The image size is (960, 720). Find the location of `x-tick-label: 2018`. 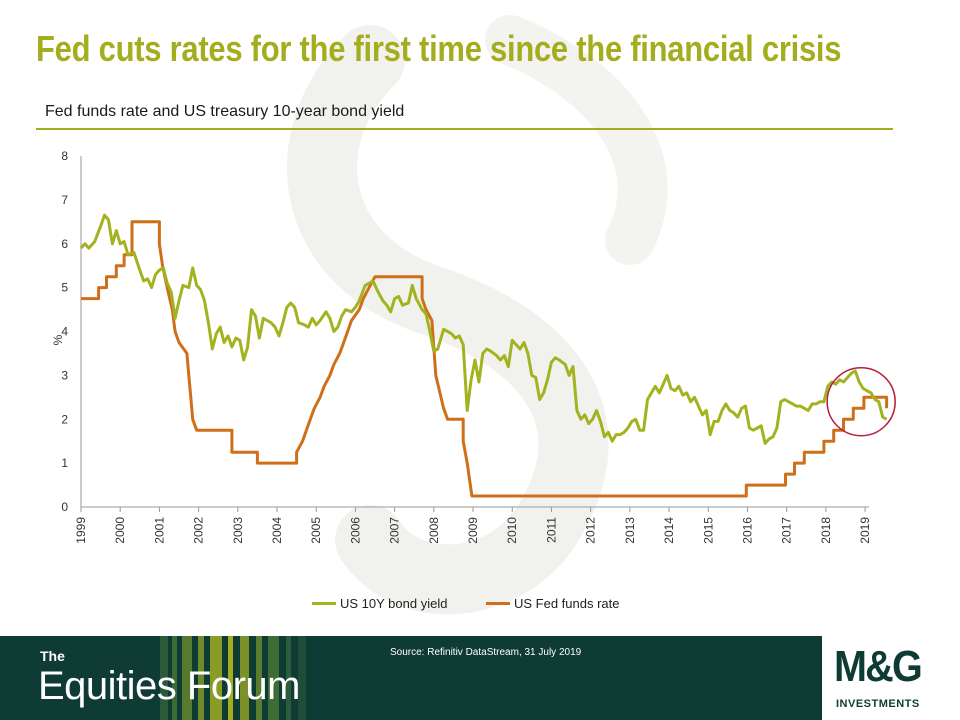

x-tick-label: 2018 is located at coordinates (826, 530).